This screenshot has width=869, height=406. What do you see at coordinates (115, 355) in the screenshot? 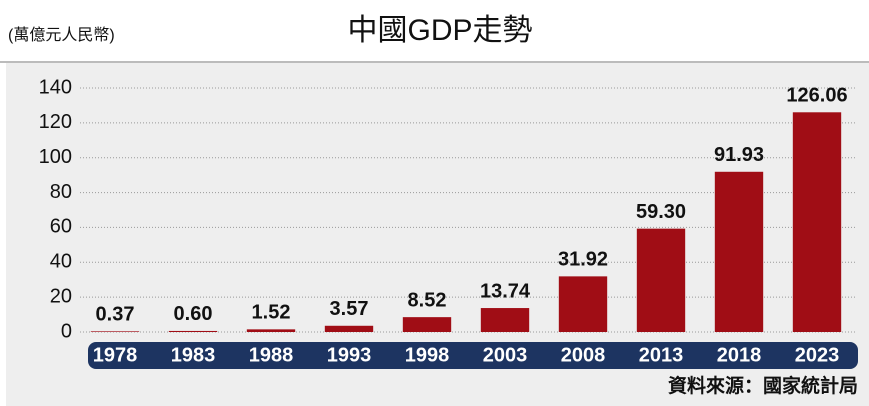
I see `x-tick-label: 1978` at bounding box center [115, 355].